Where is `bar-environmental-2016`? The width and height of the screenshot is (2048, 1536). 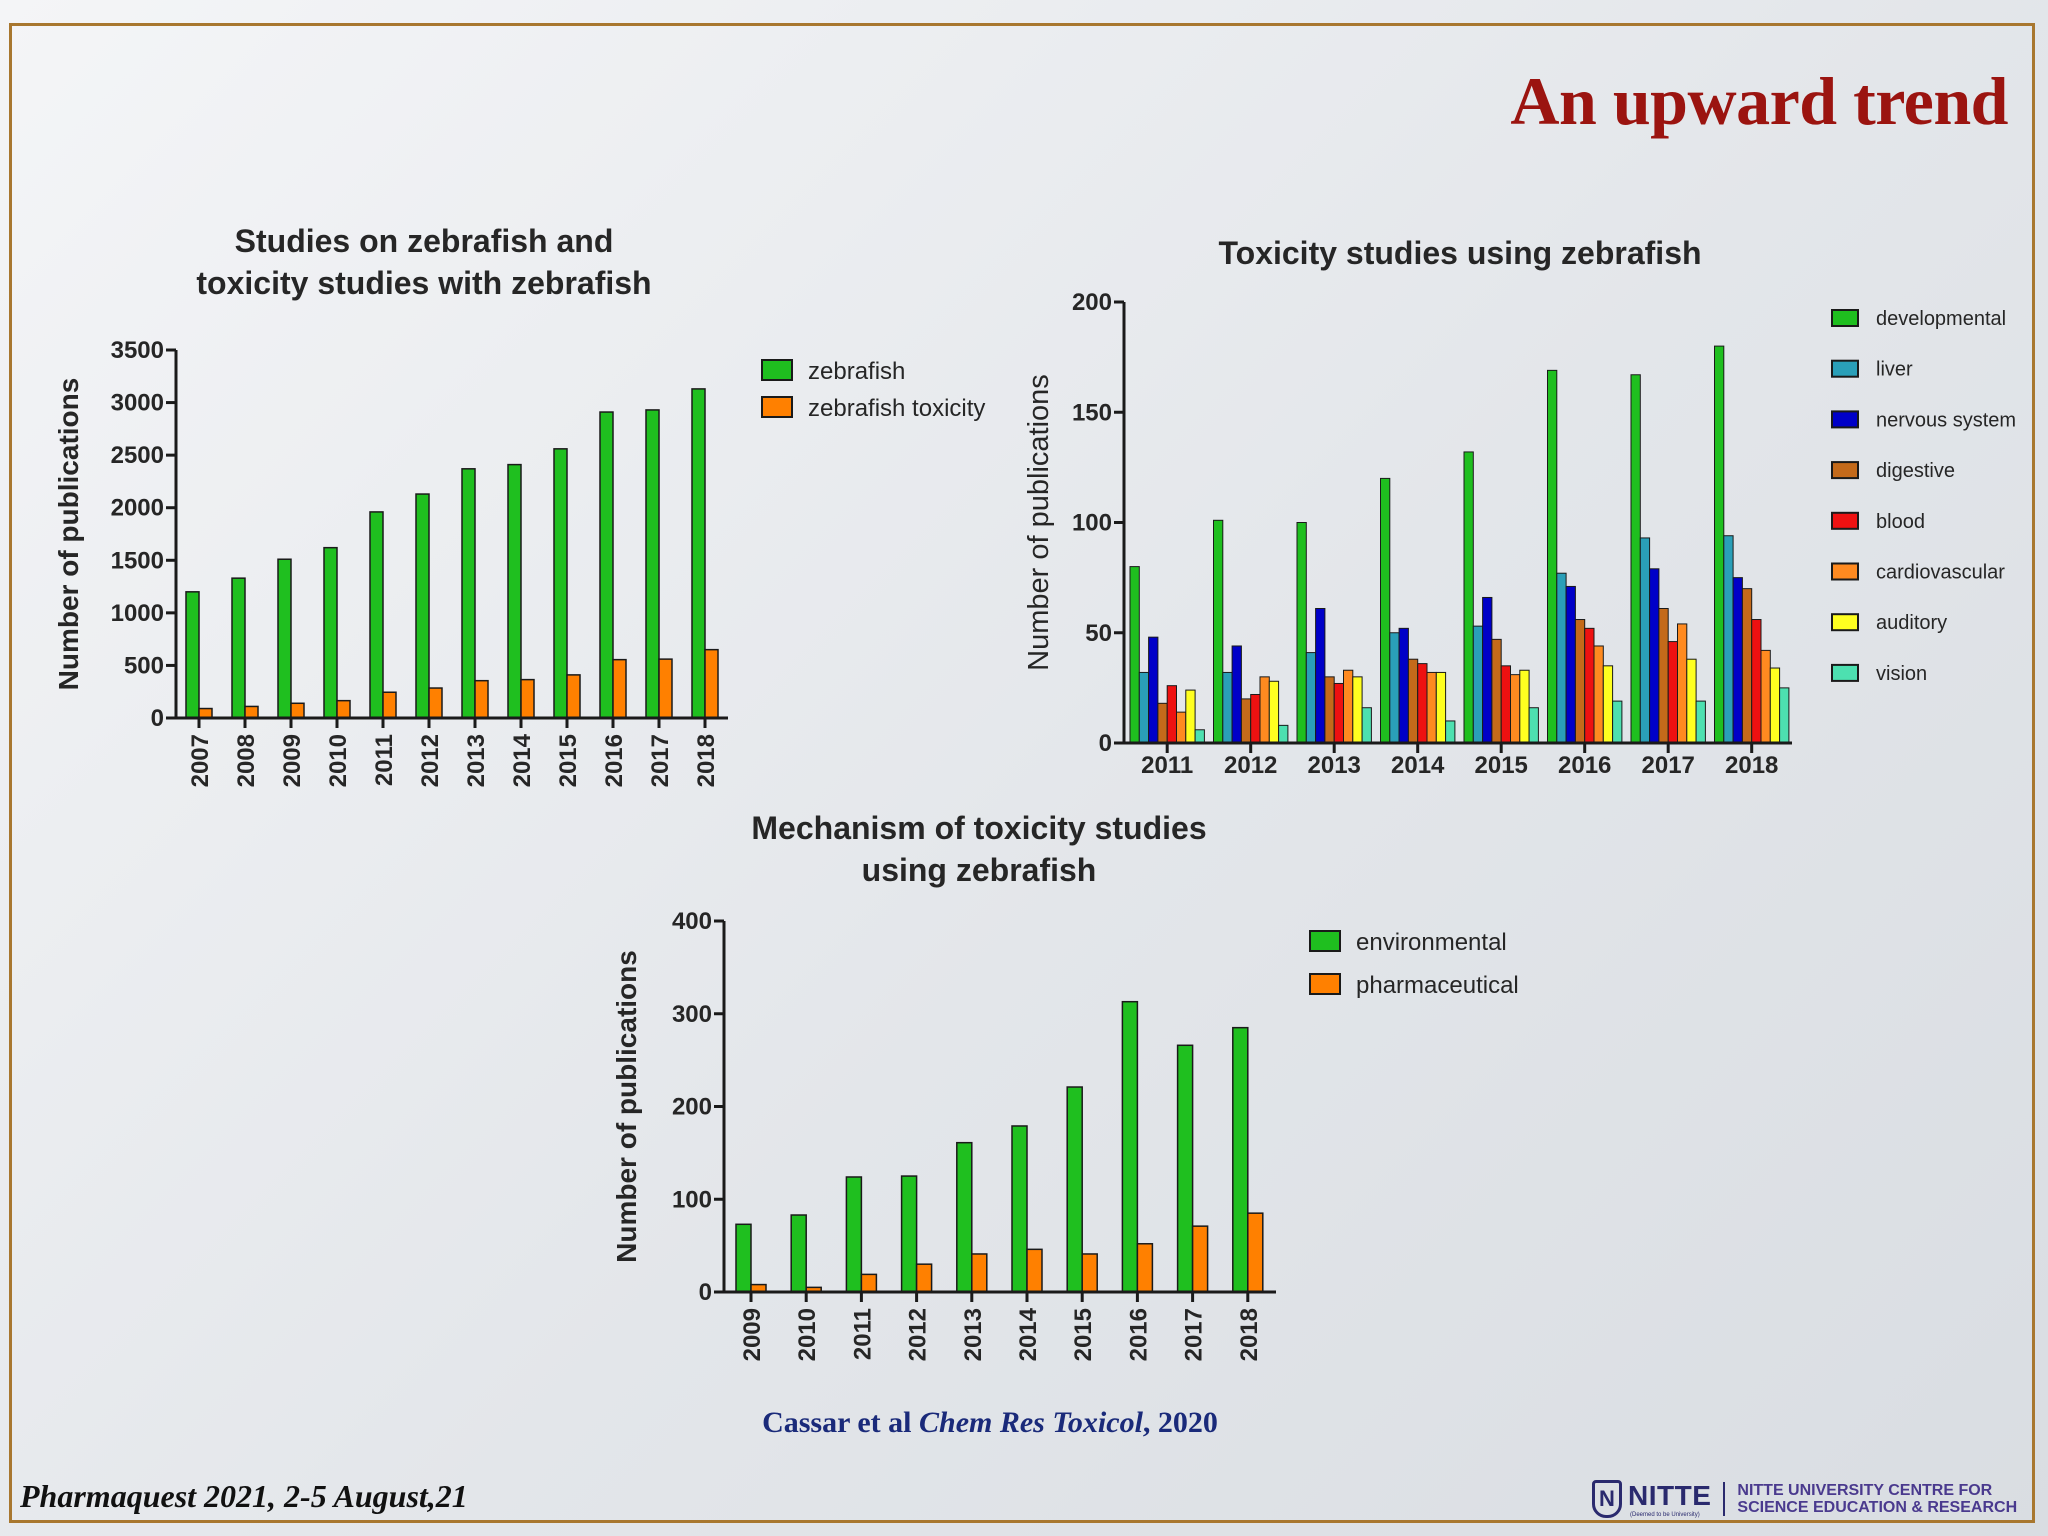 bar-environmental-2016 is located at coordinates (1130, 1146).